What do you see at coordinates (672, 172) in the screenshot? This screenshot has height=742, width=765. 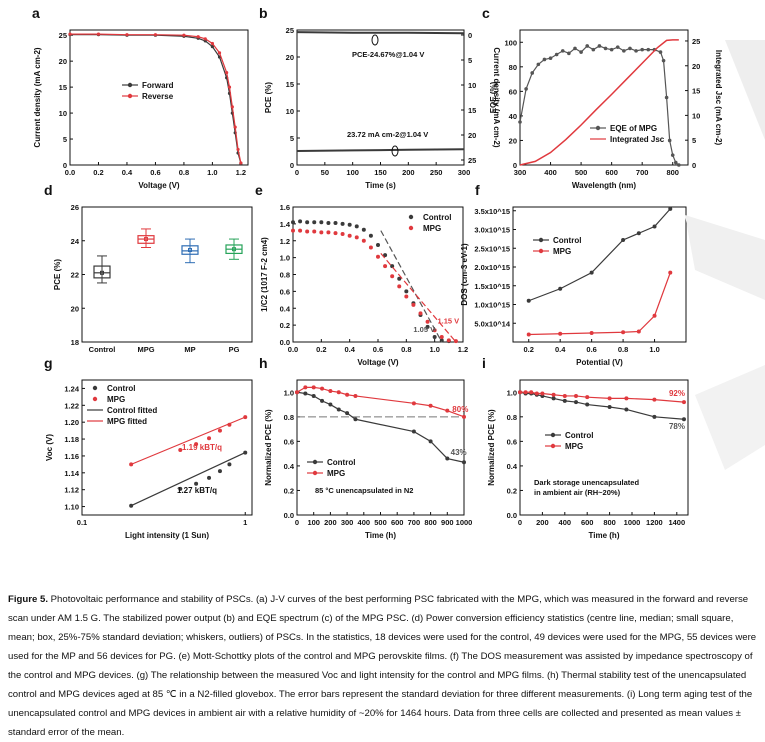 I see `x-tick-label: 800` at bounding box center [672, 172].